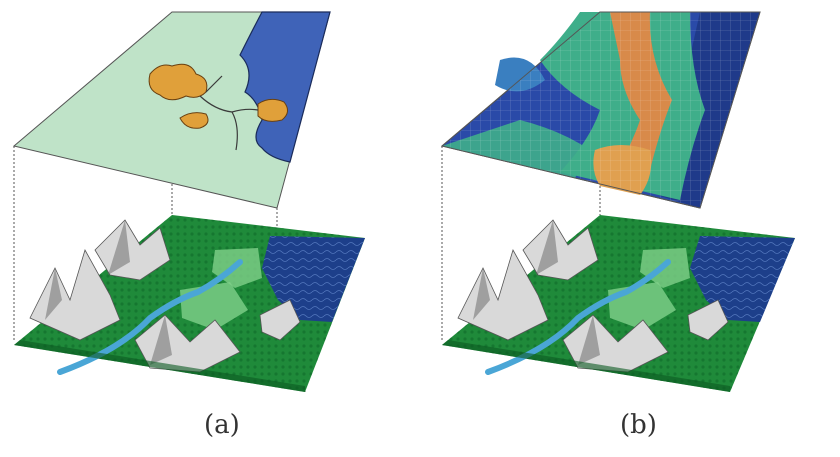  Describe the element at coordinates (222, 425) in the screenshot. I see `caption-a: (a)` at that location.